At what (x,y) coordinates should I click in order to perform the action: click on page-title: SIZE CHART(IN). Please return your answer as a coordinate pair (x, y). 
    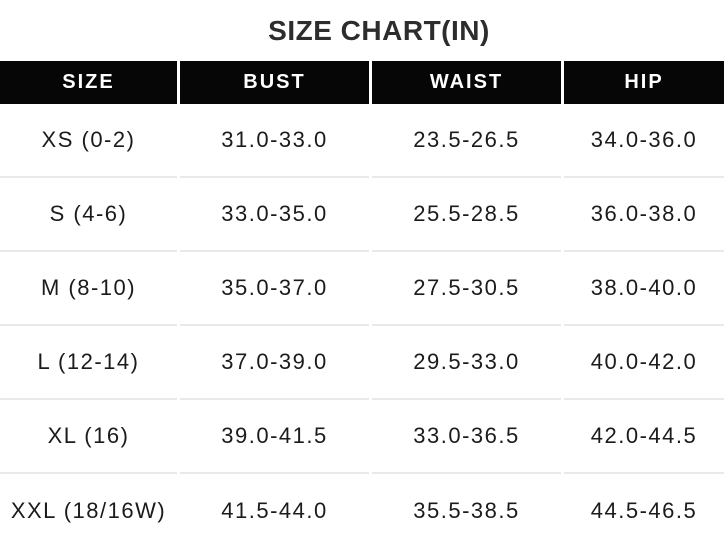
    Looking at the image, I should click on (379, 30).